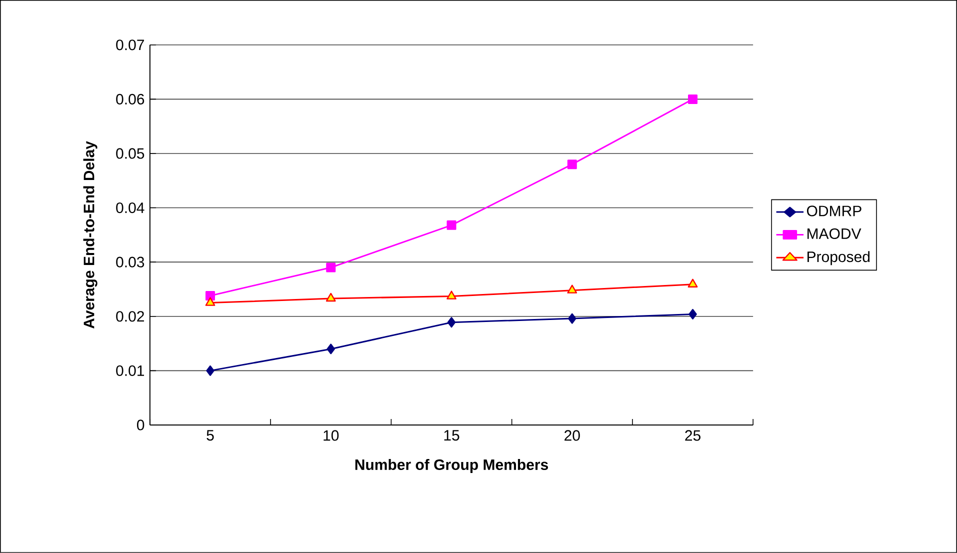 This screenshot has width=957, height=553. I want to click on x-tick-label: 15, so click(452, 435).